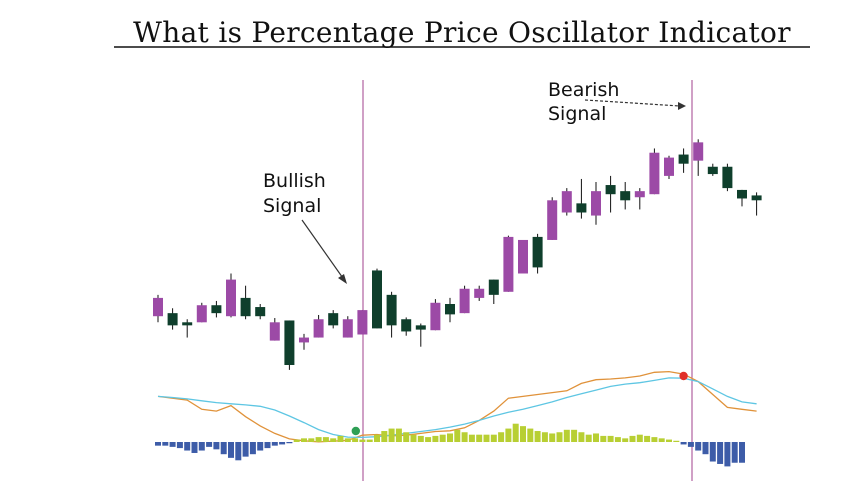 The width and height of the screenshot is (856, 481). I want to click on bearish-crossover-marker, so click(683, 376).